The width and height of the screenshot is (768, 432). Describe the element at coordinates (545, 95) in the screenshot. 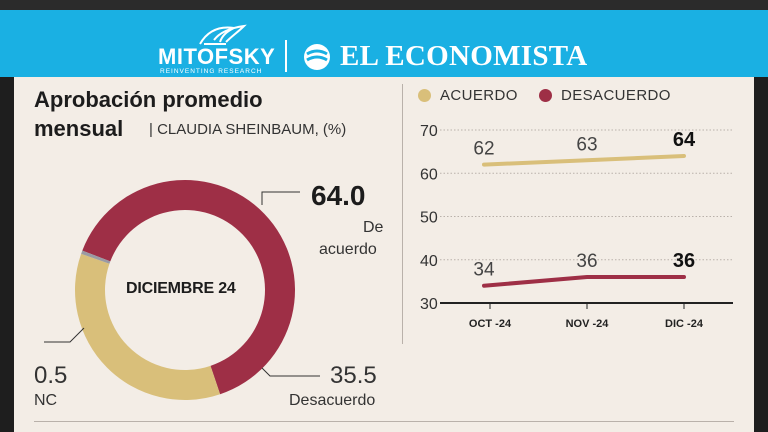

I see `legend-desacuerdo-swatch` at that location.